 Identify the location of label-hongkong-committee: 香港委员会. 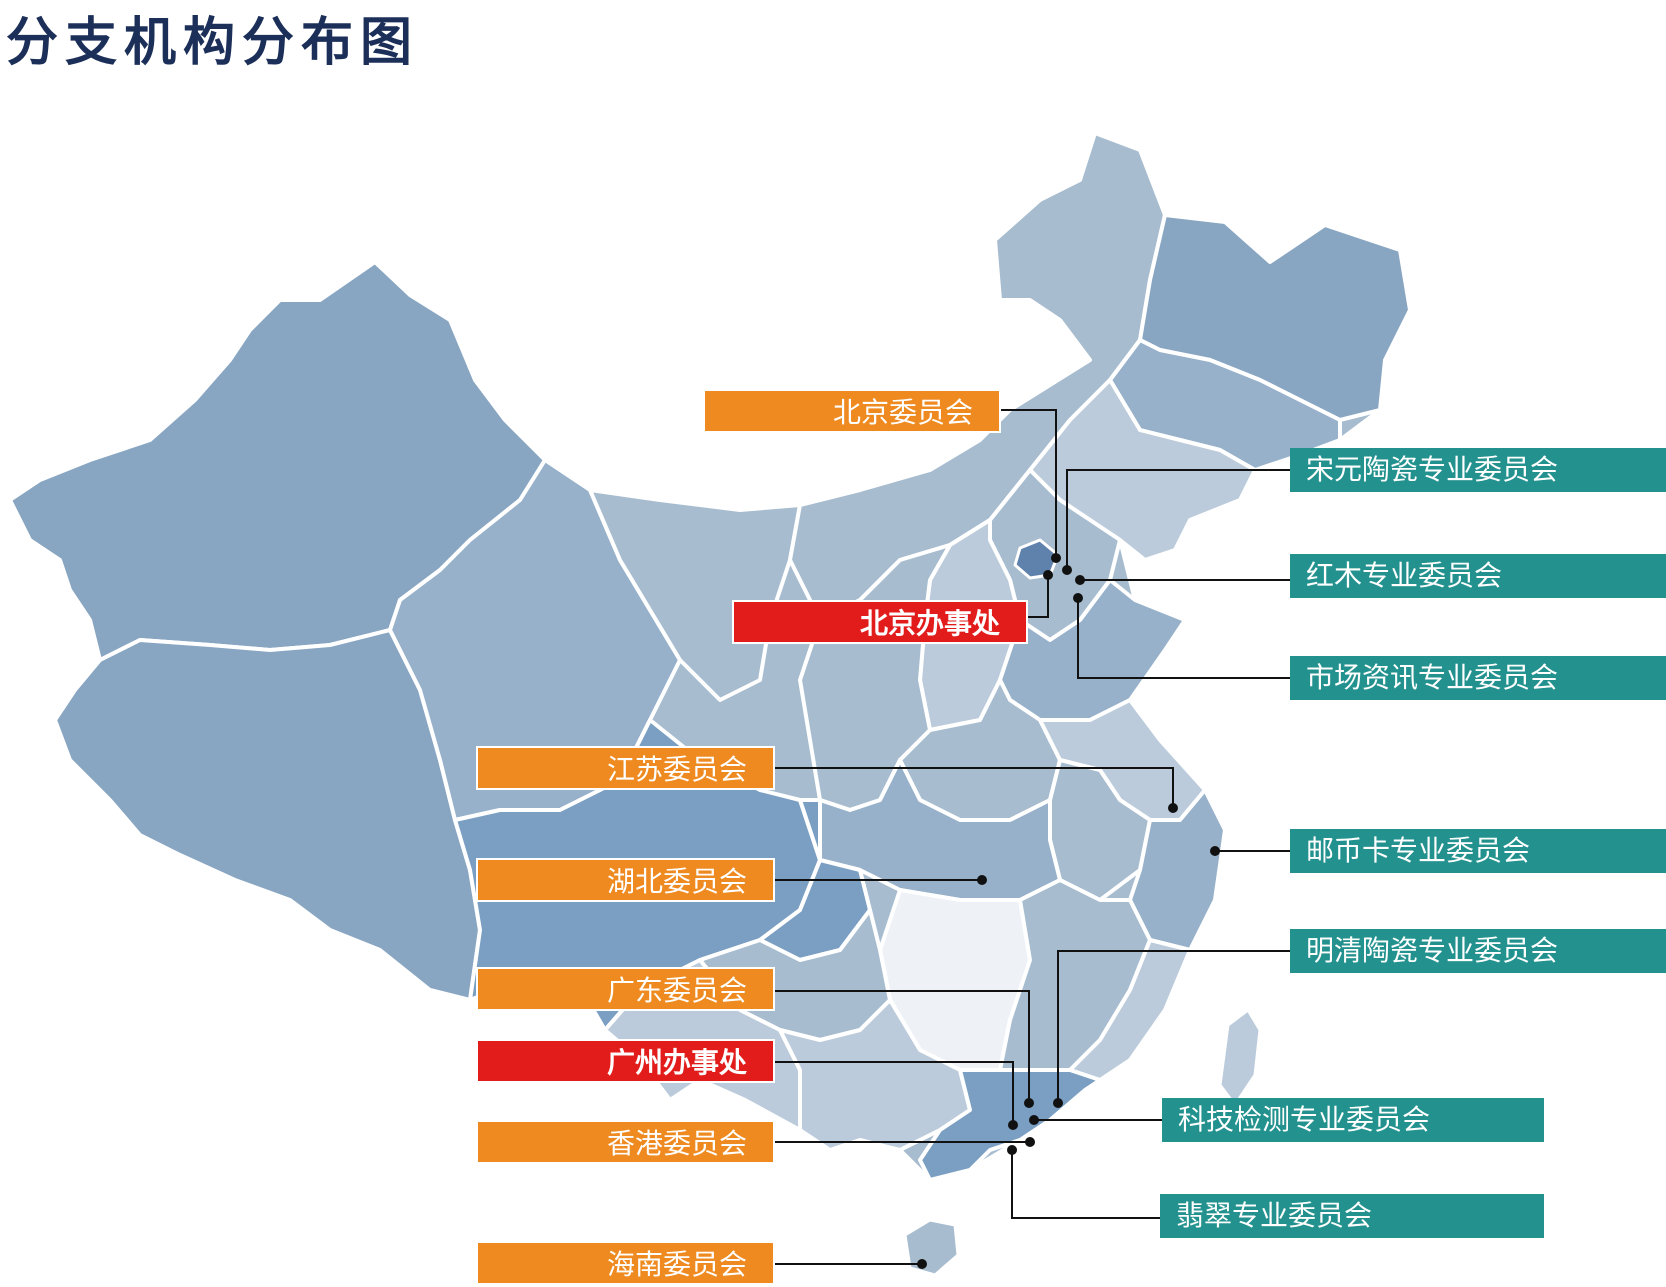
(625, 1142).